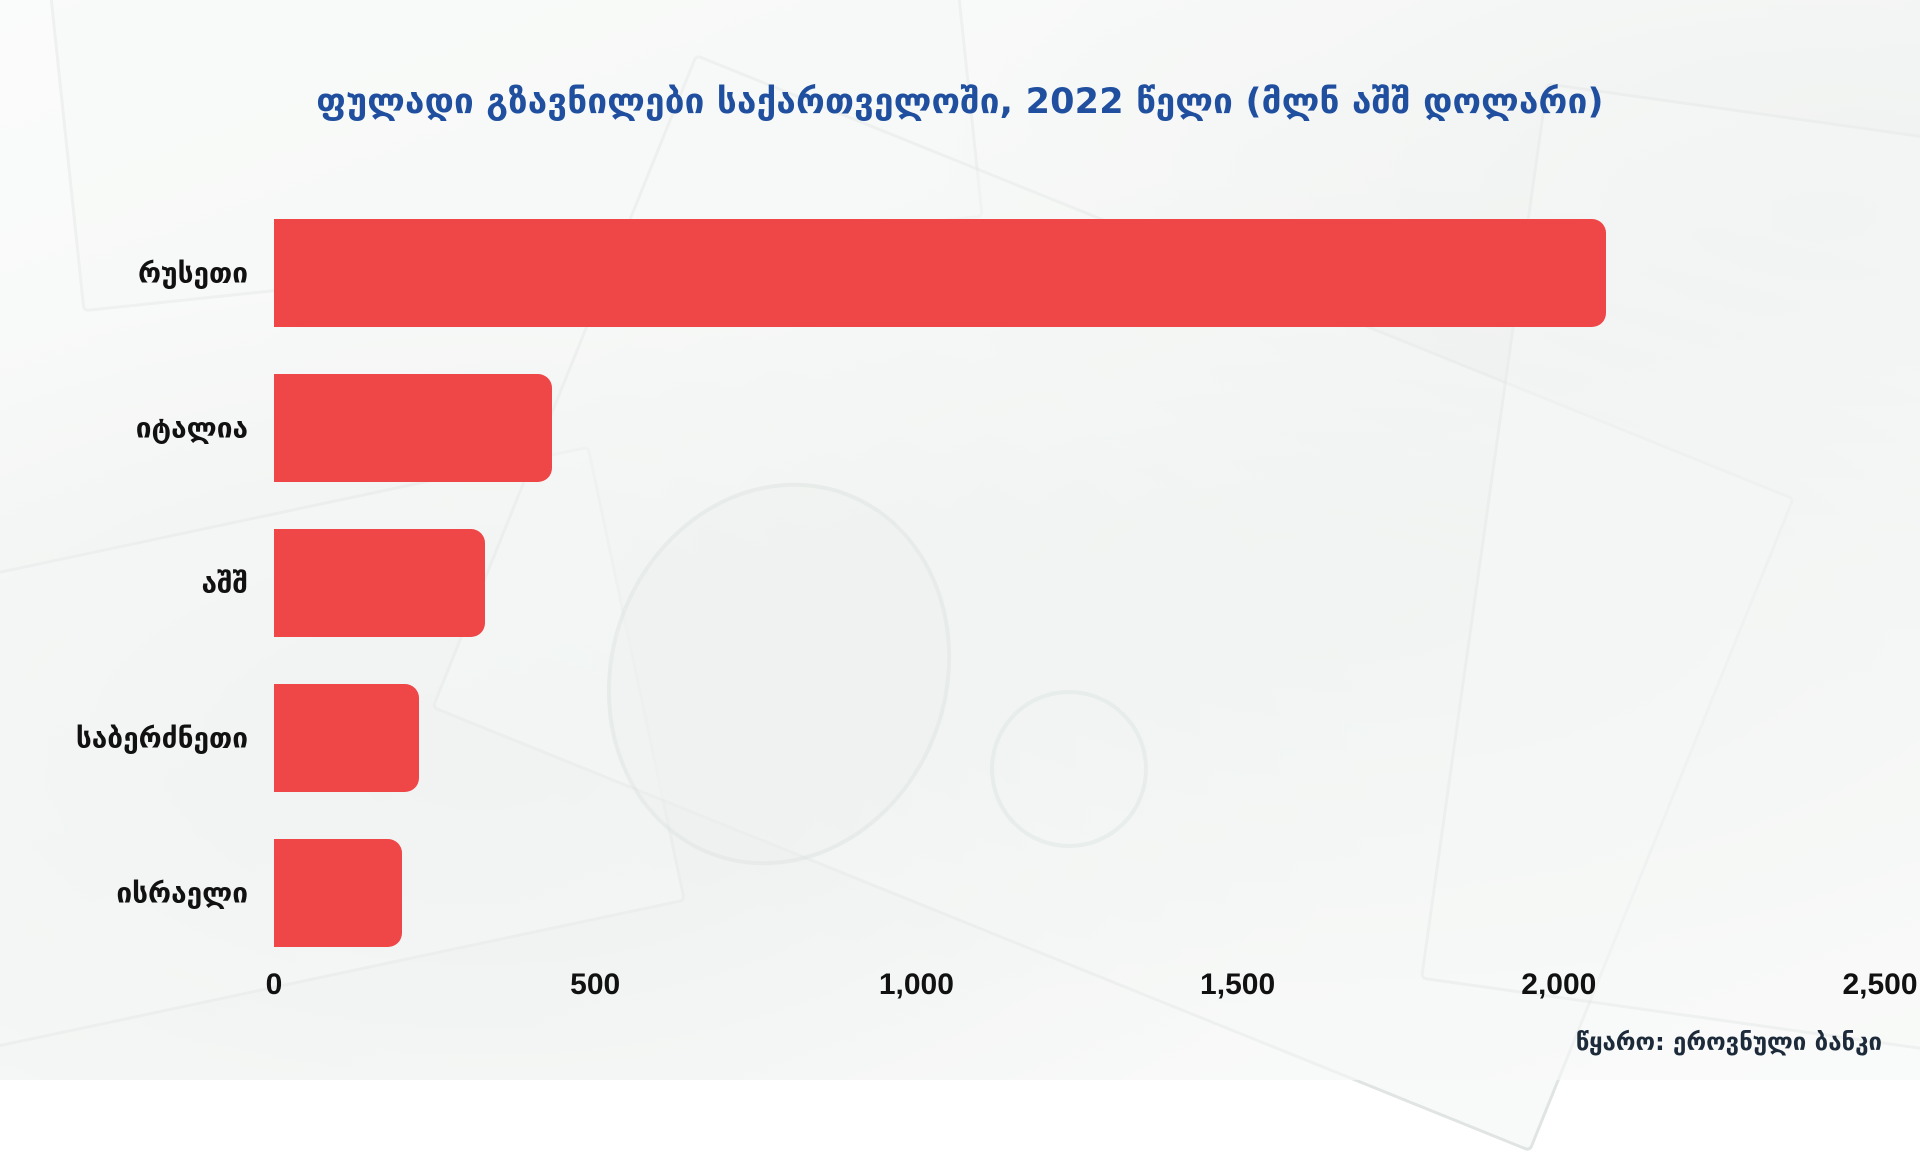 The width and height of the screenshot is (1920, 1152). I want to click on x-tick-label: 2,000, so click(1559, 984).